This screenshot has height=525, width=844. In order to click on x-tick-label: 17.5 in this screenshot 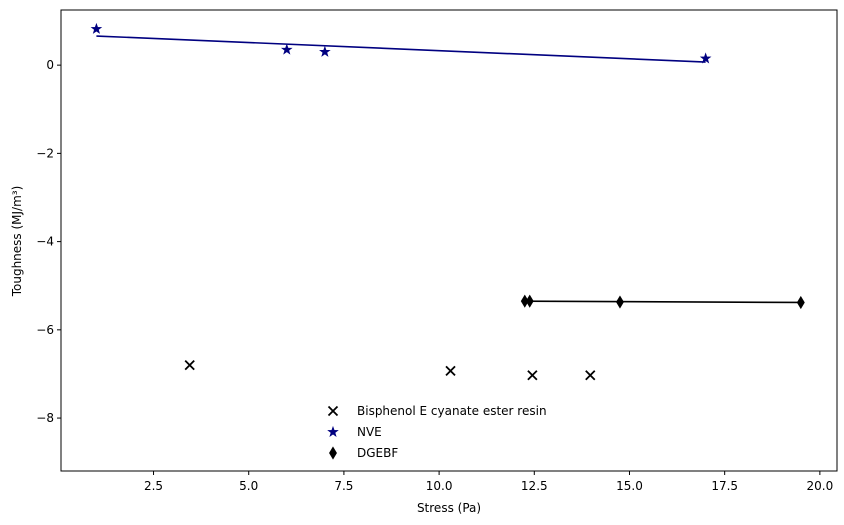, I will do `click(724, 486)`.